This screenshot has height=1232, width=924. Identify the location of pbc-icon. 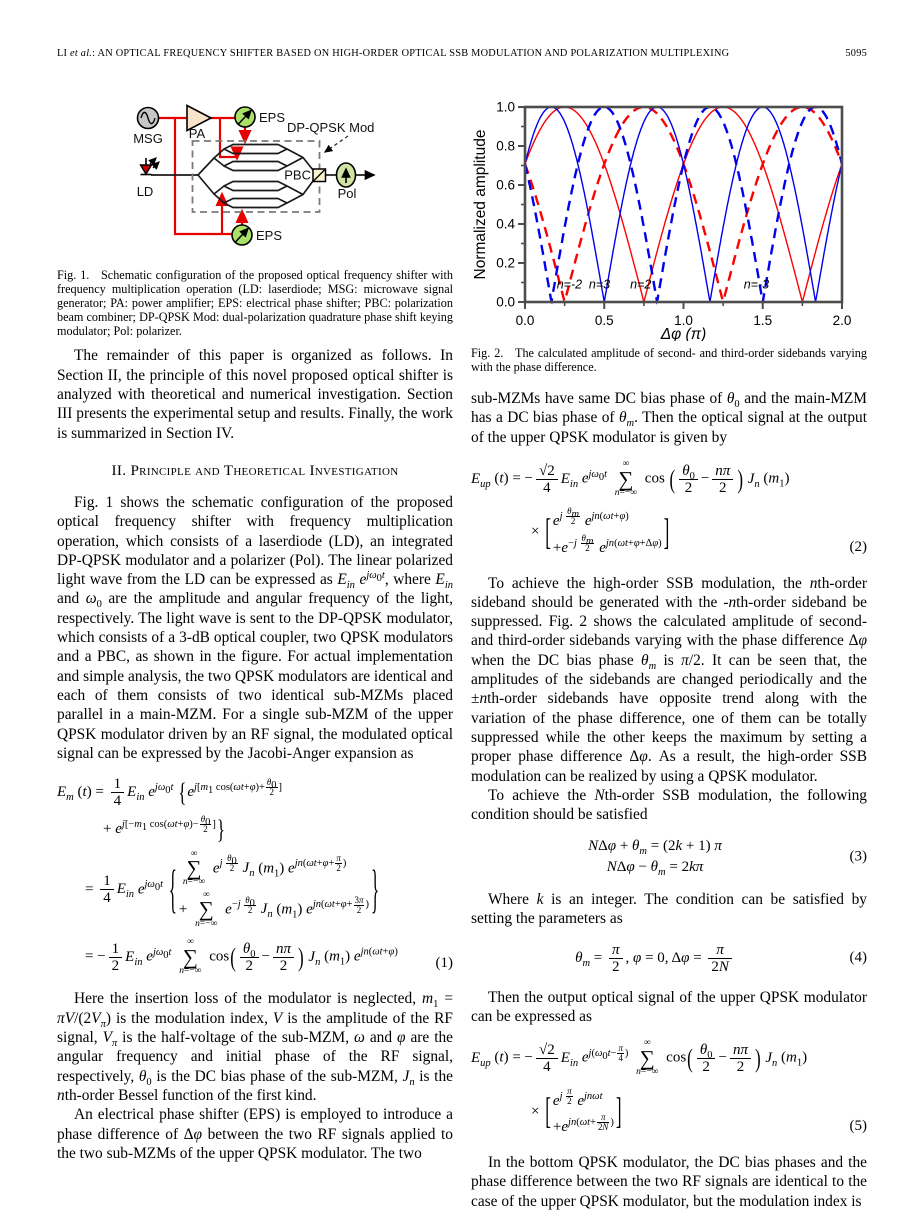
(319, 175).